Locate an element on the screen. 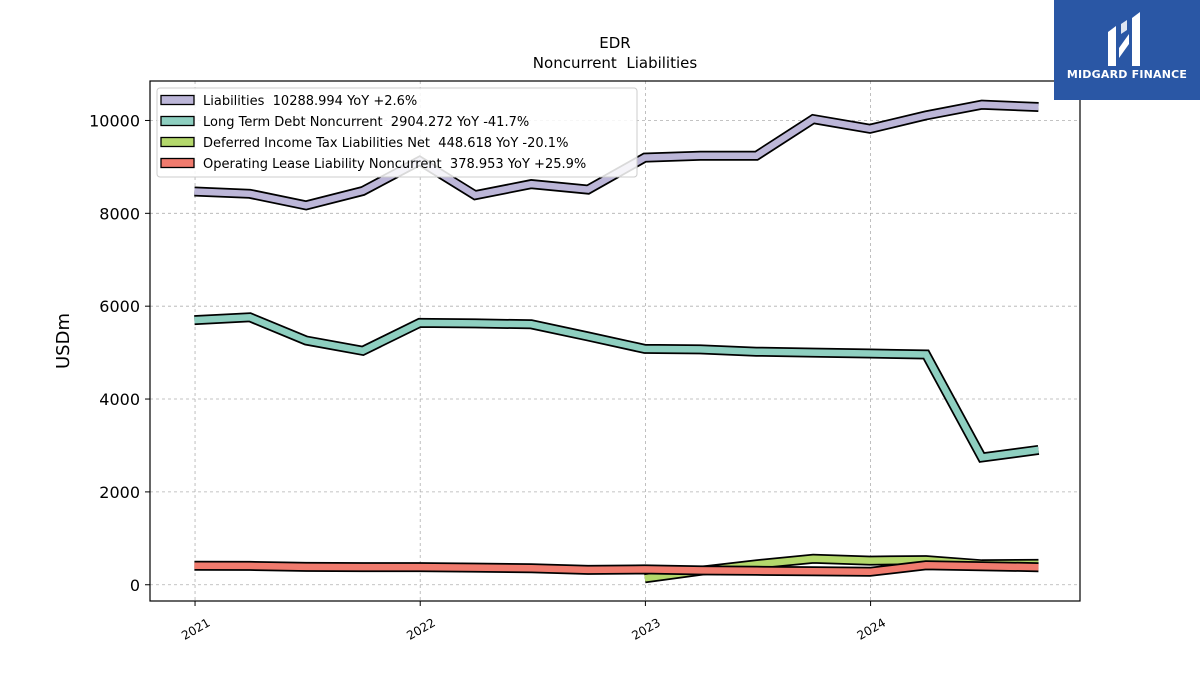  midgard-logo-icon is located at coordinates (1124, 39).